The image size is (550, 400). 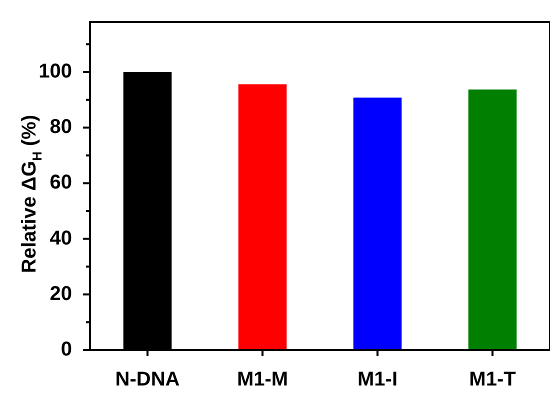 What do you see at coordinates (61, 127) in the screenshot?
I see `y-tick-label: 80` at bounding box center [61, 127].